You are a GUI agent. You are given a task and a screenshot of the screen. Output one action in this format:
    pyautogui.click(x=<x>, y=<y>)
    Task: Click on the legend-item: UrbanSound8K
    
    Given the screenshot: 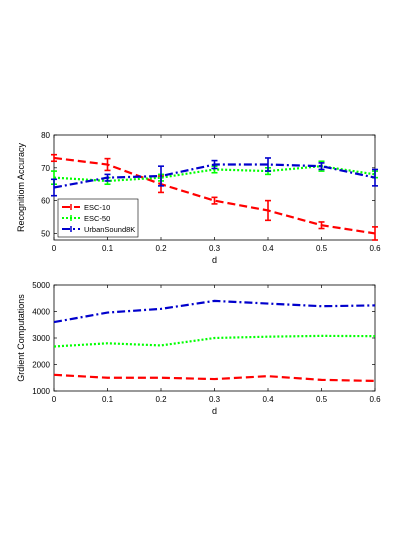 What is the action you would take?
    pyautogui.click(x=98, y=229)
    